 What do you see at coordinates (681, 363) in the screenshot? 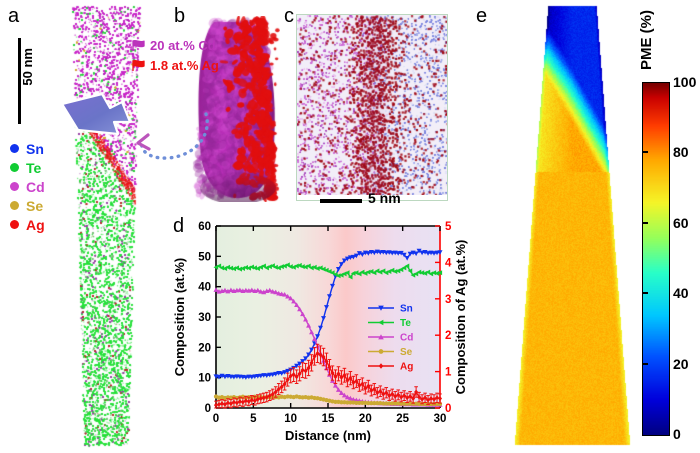
I see `colorbar-tick-label: 20` at bounding box center [681, 363].